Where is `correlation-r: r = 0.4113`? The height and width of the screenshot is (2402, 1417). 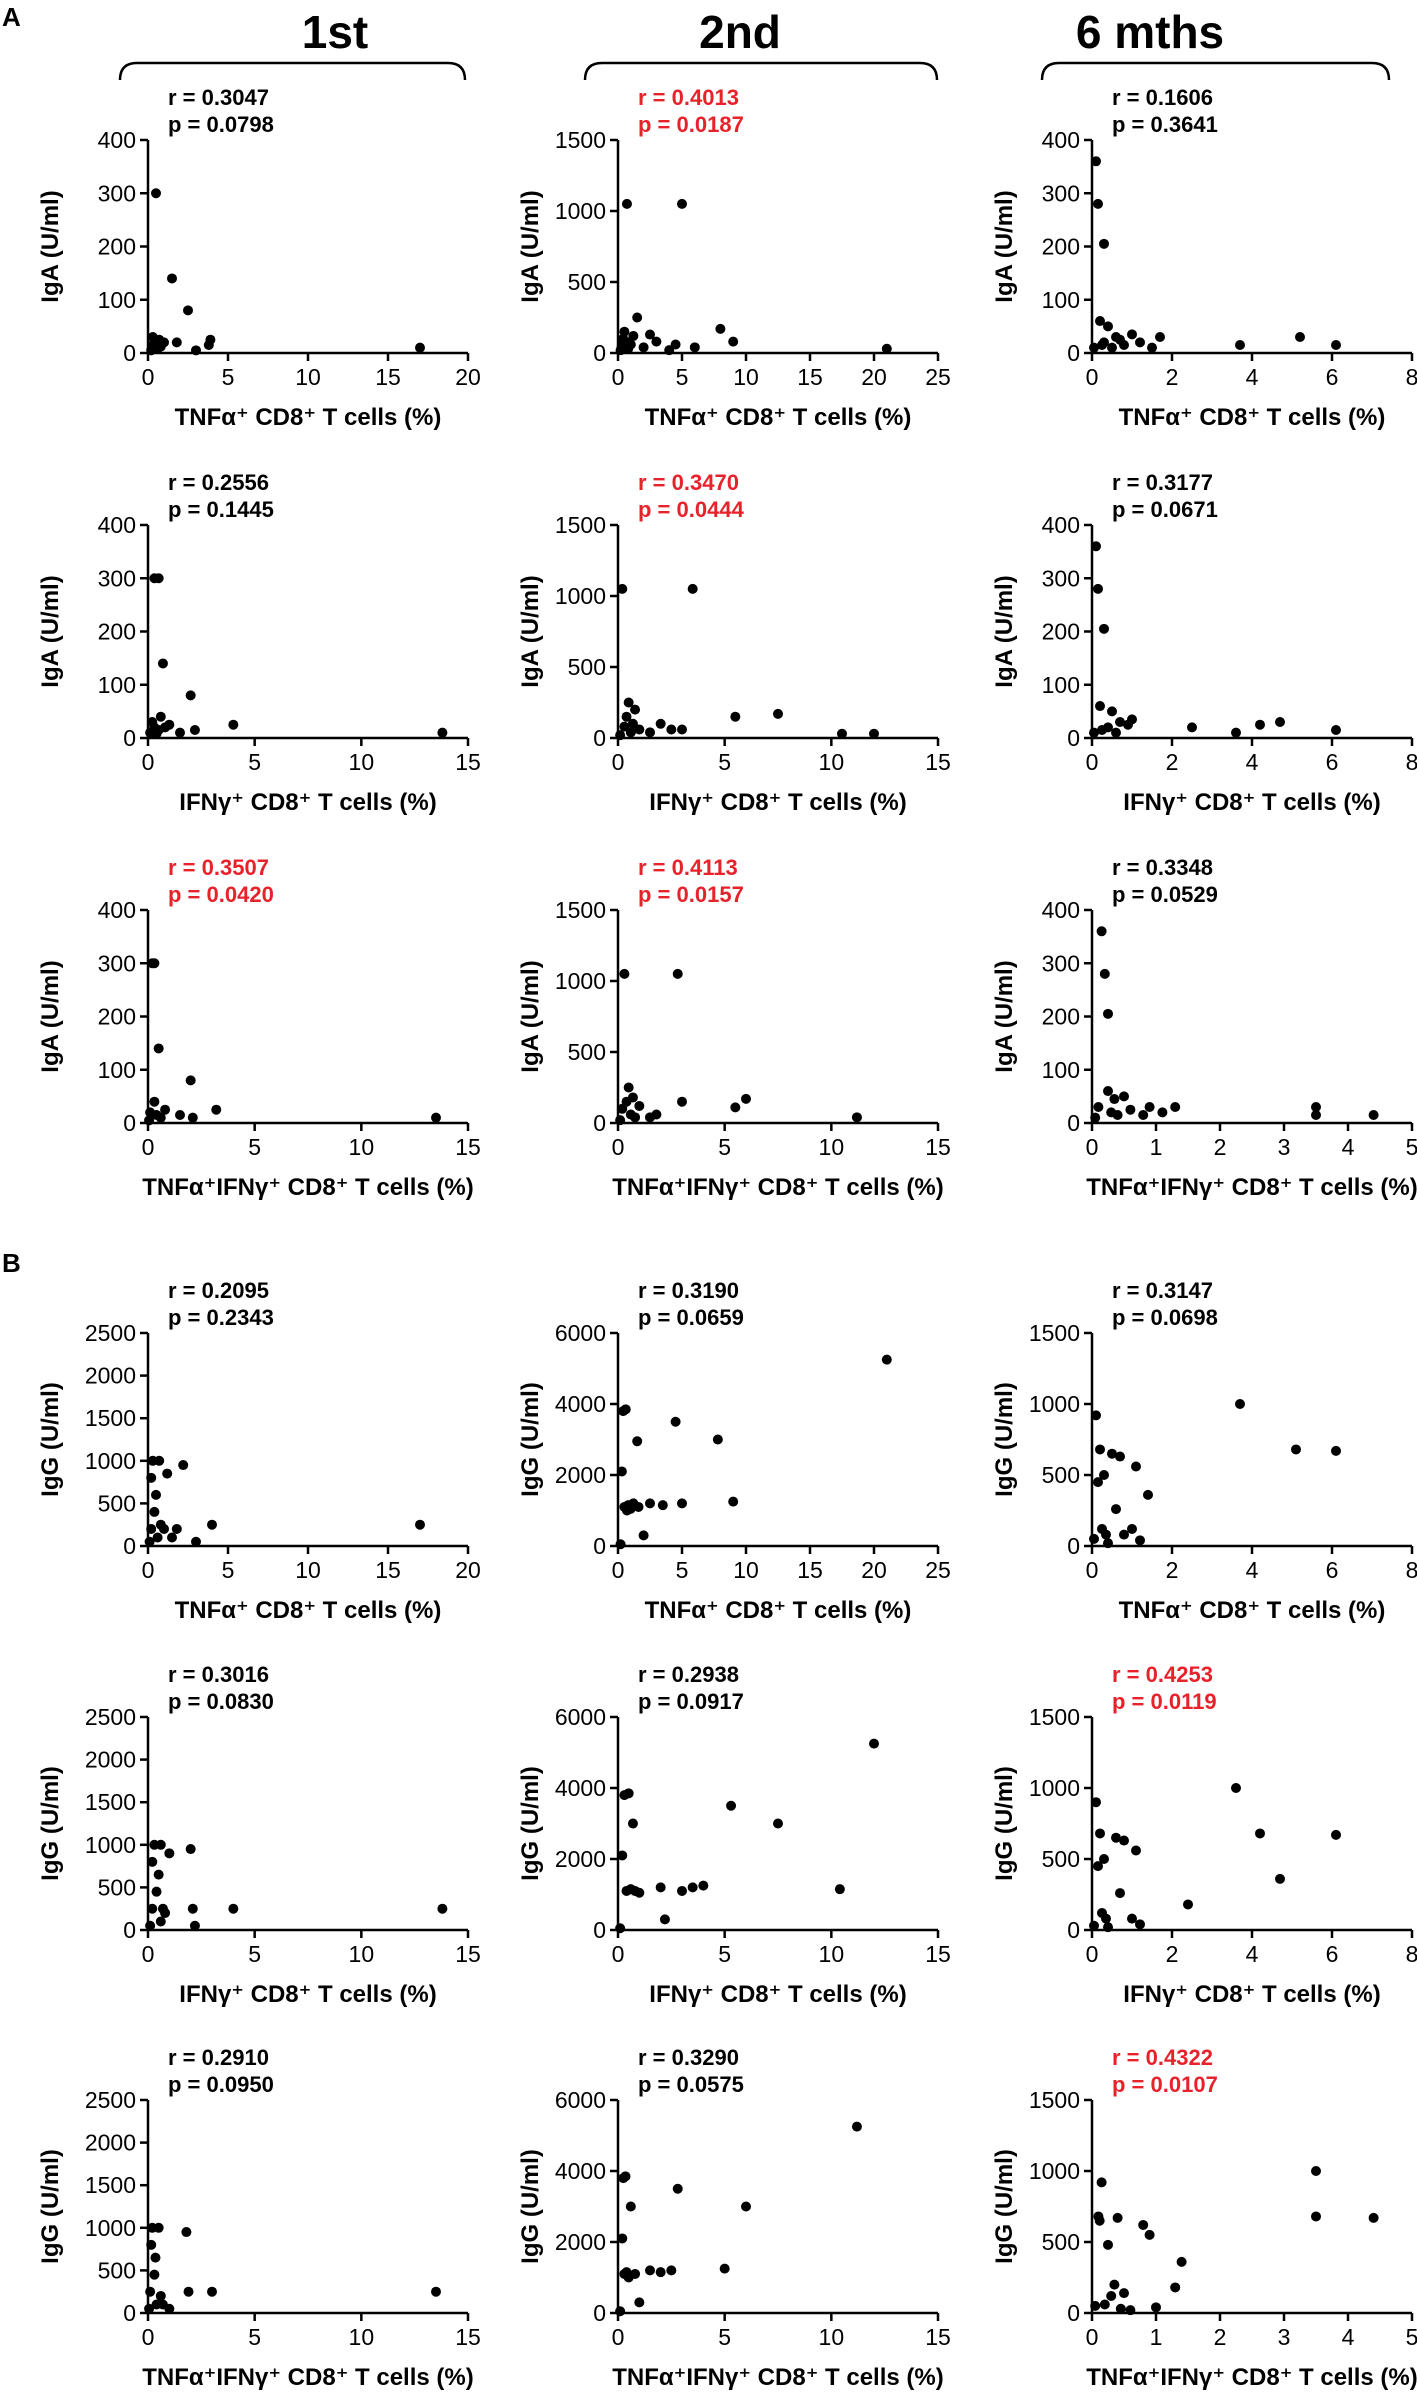 correlation-r: r = 0.4113 is located at coordinates (688, 867).